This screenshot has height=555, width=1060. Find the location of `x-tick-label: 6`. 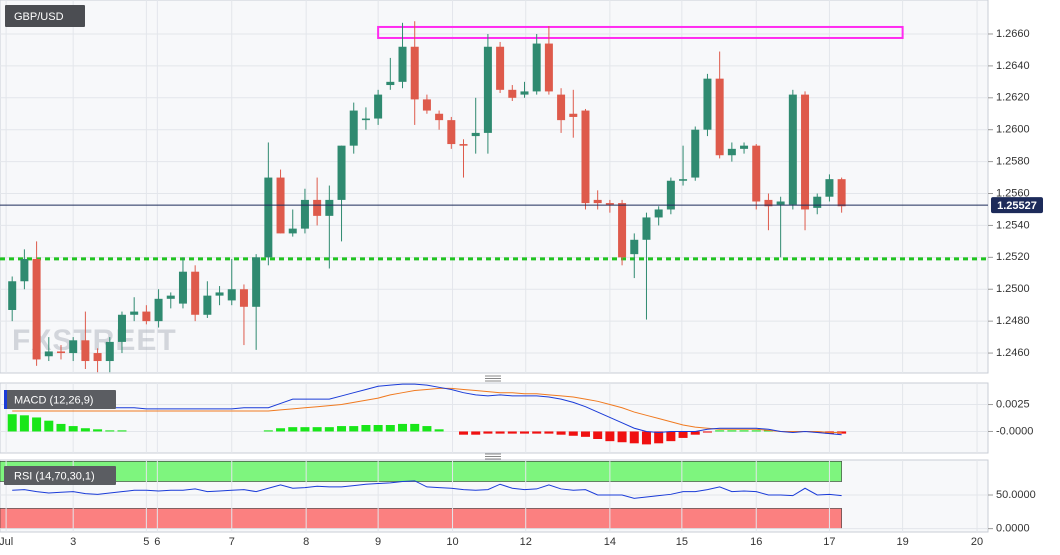

x-tick-label: 6 is located at coordinates (157, 542).